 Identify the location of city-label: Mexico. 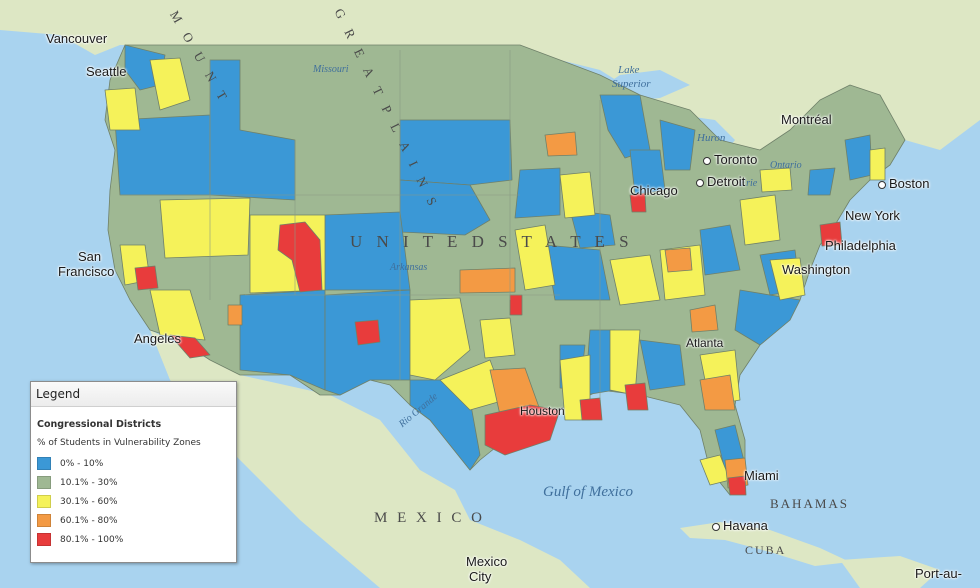
(487, 561).